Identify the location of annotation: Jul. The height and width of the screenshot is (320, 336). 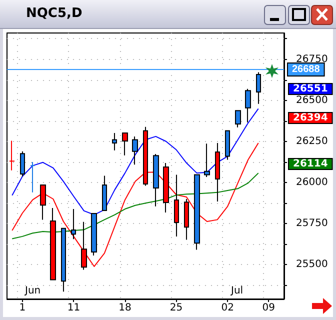
(237, 291).